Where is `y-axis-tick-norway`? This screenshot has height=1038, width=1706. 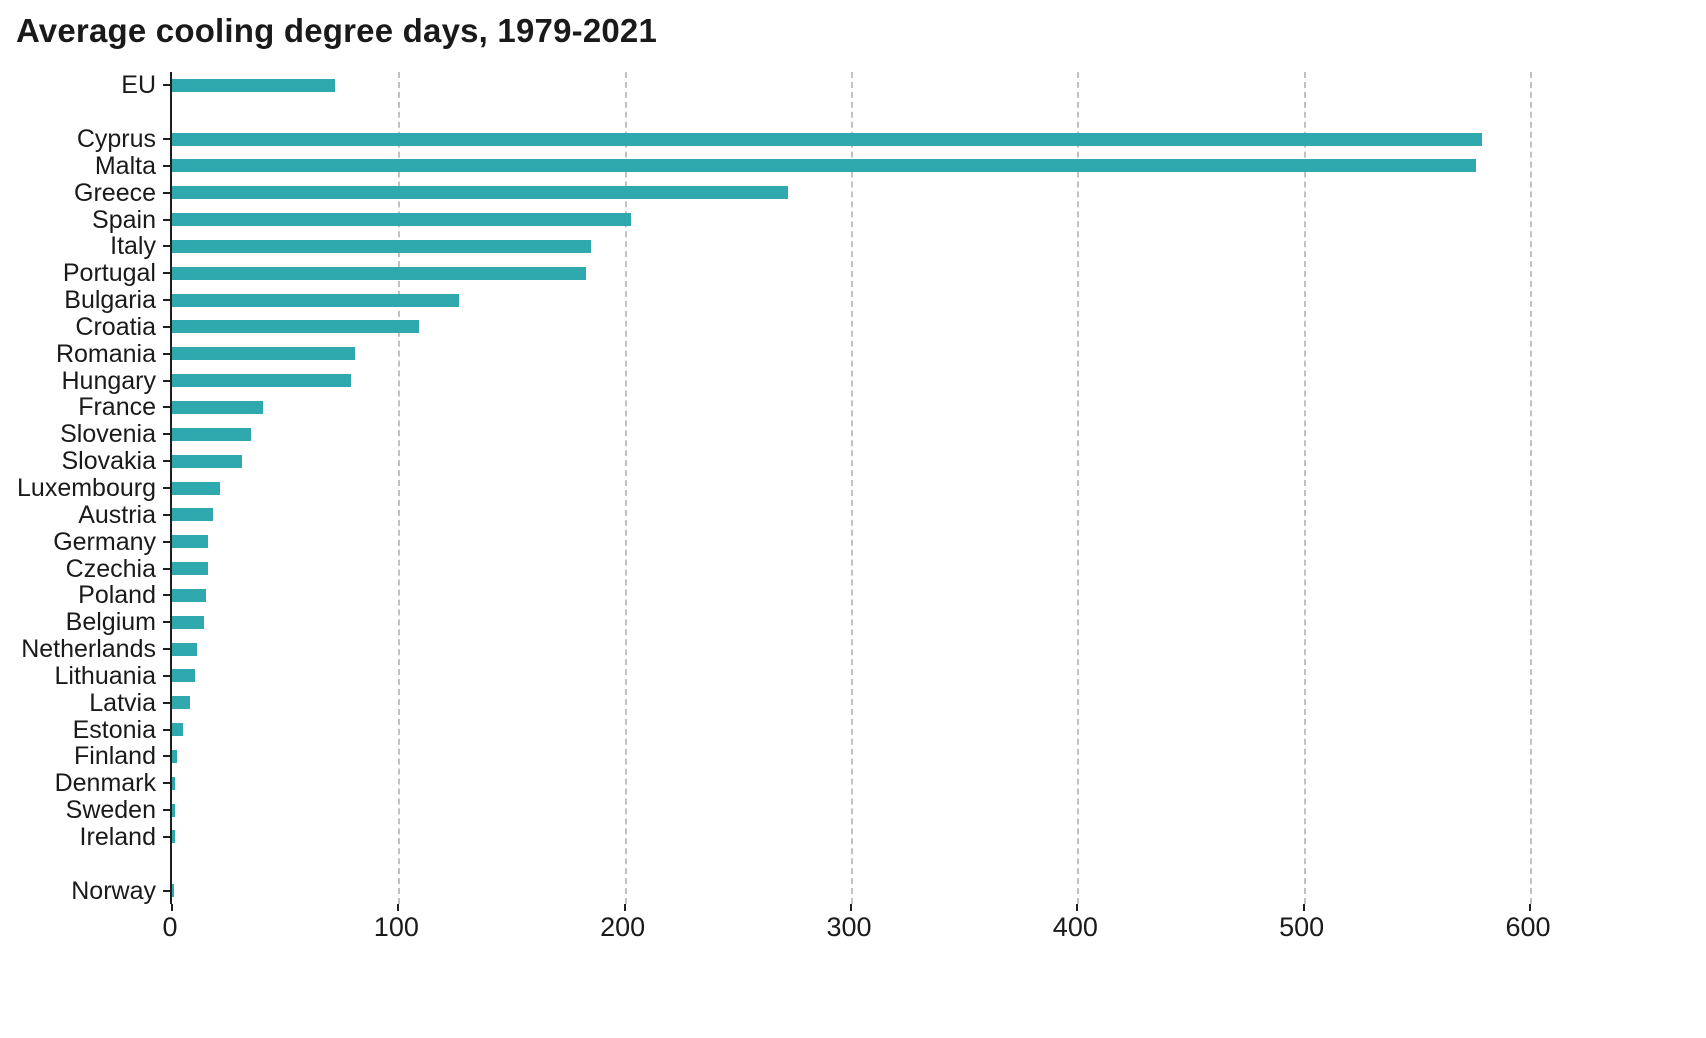 y-axis-tick-norway is located at coordinates (166, 890).